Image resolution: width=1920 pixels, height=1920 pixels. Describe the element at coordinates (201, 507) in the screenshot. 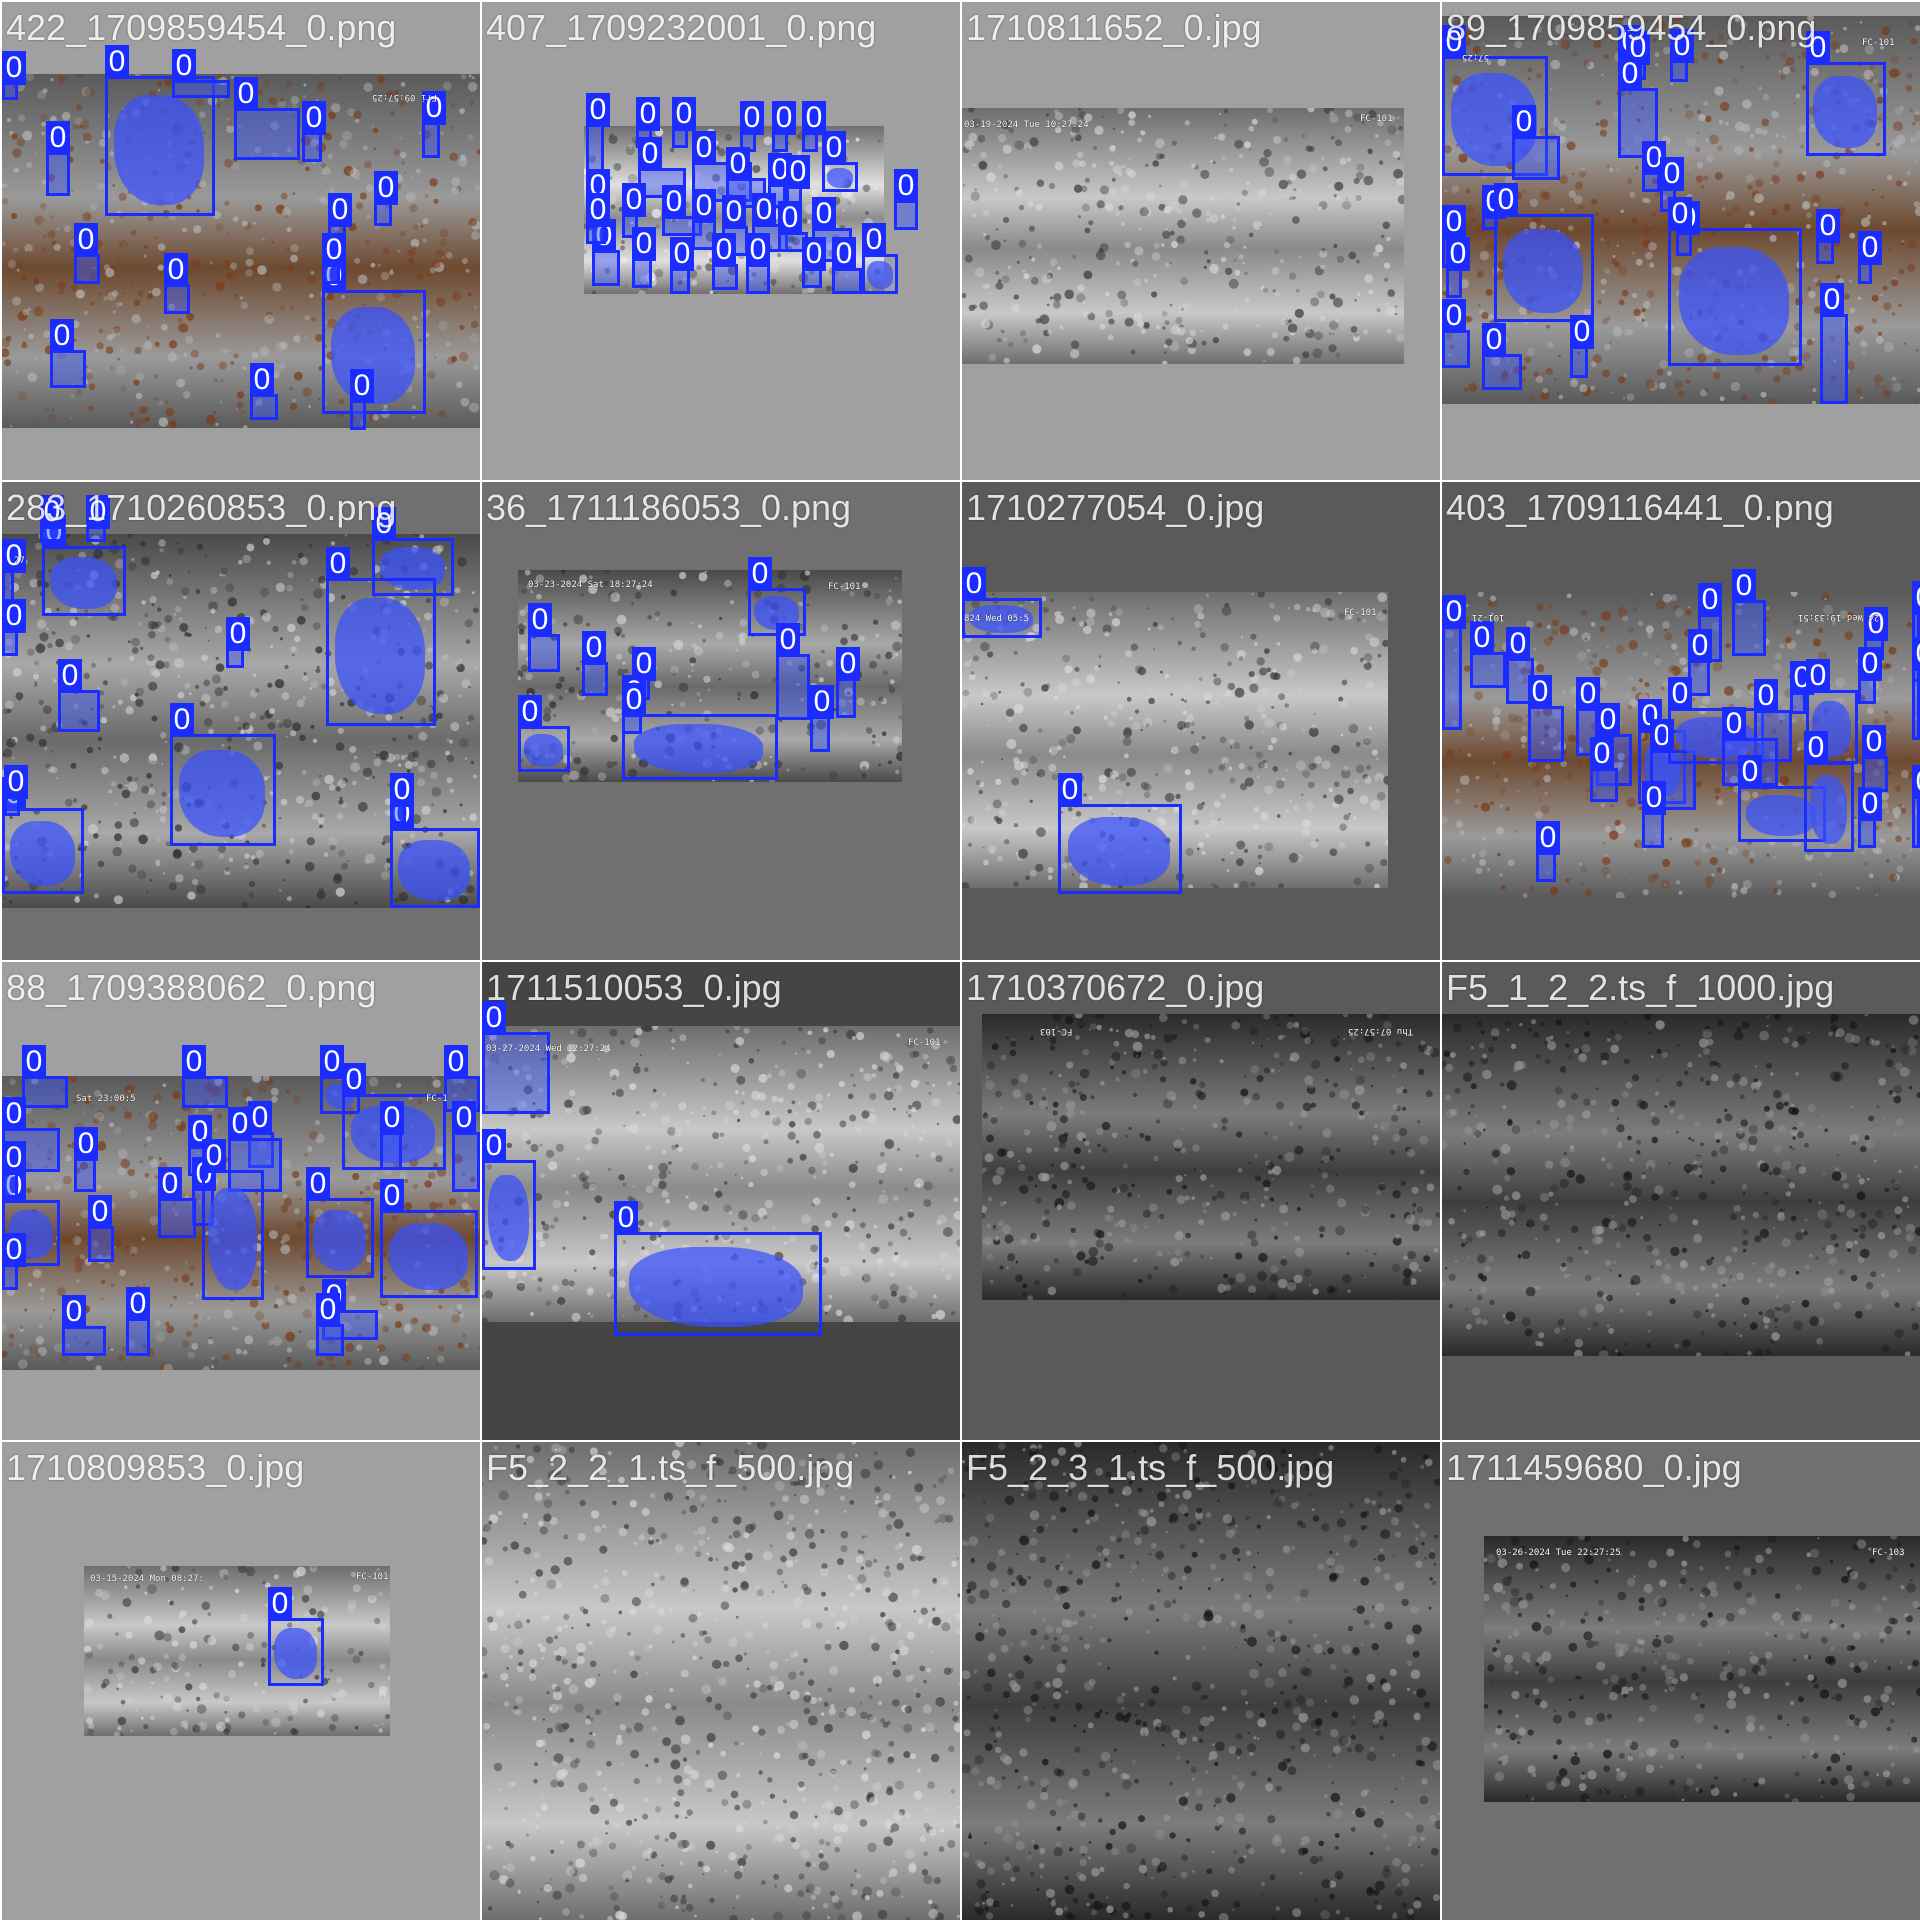

I see `tile-filename: 283_1710260853_0.png` at that location.